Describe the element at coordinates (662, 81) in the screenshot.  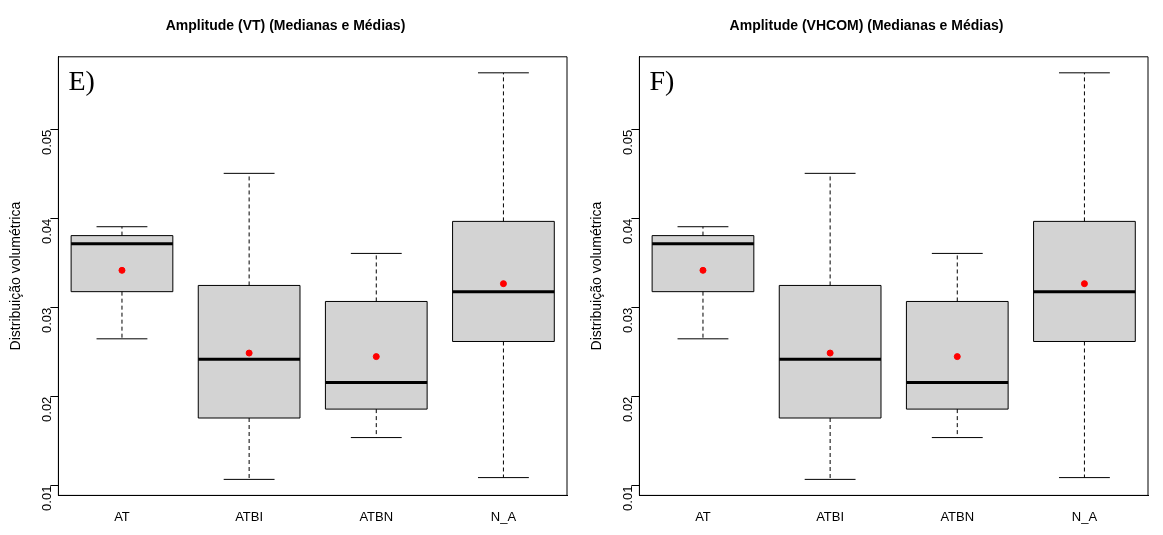
I see `annotation: F)` at that location.